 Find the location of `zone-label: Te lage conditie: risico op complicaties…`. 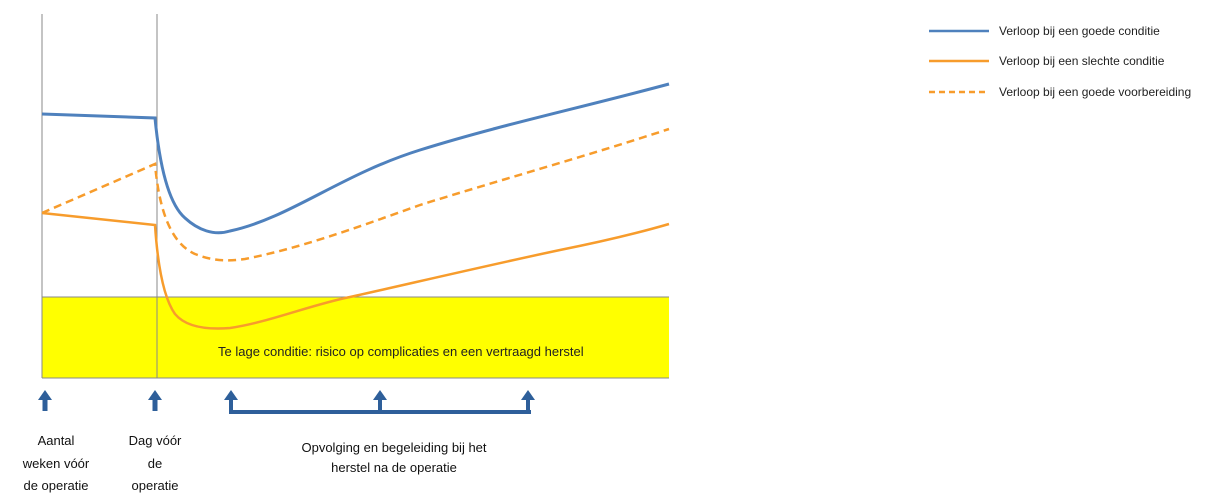

zone-label: Te lage conditie: risico op complicaties… is located at coordinates (401, 351).